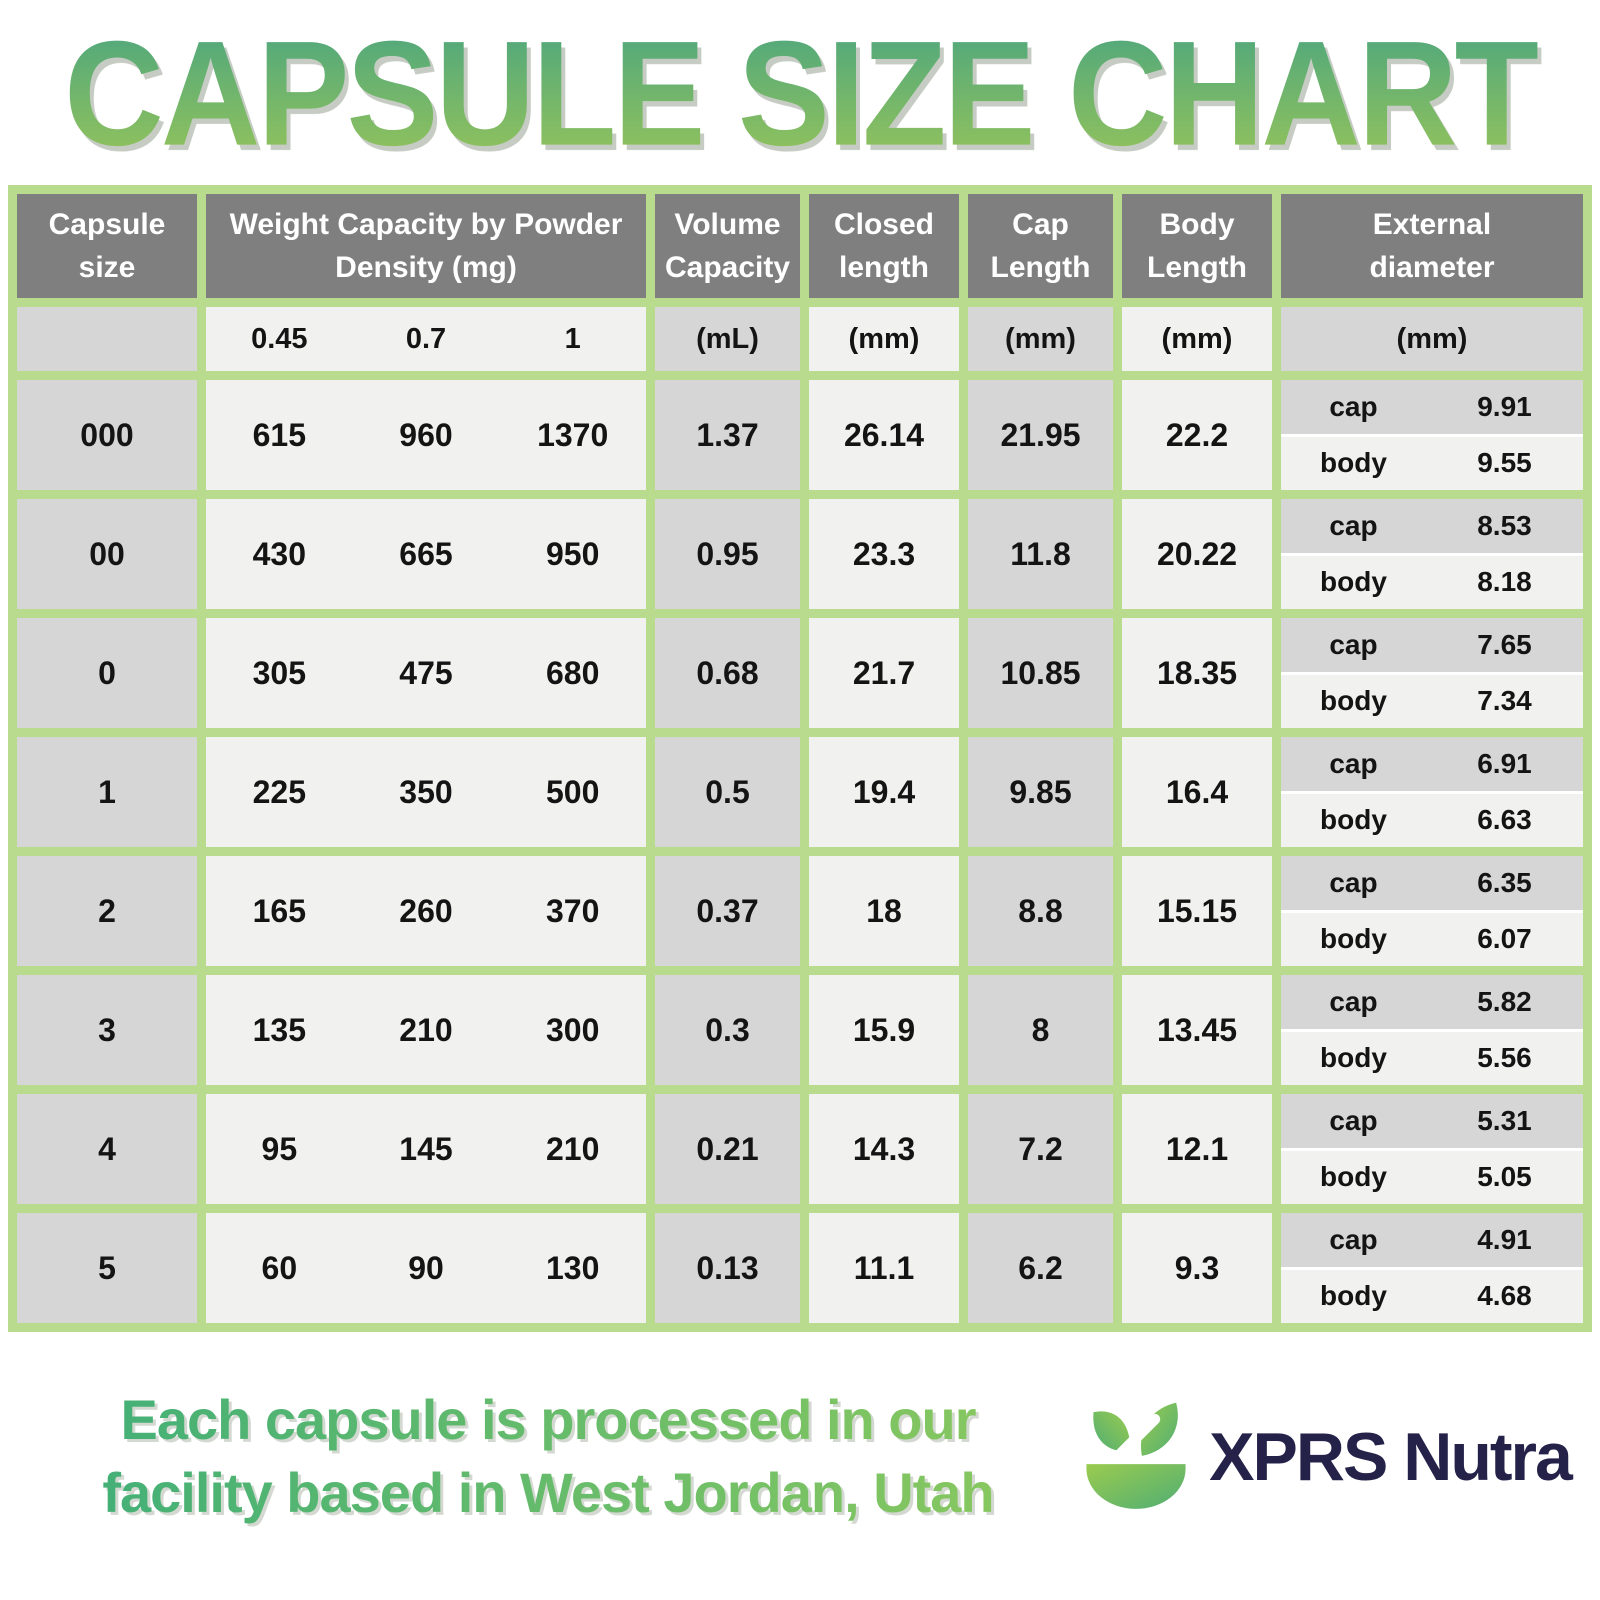 This screenshot has width=1600, height=1600. What do you see at coordinates (279, 791) in the screenshot?
I see `weight-at-045: 225` at bounding box center [279, 791].